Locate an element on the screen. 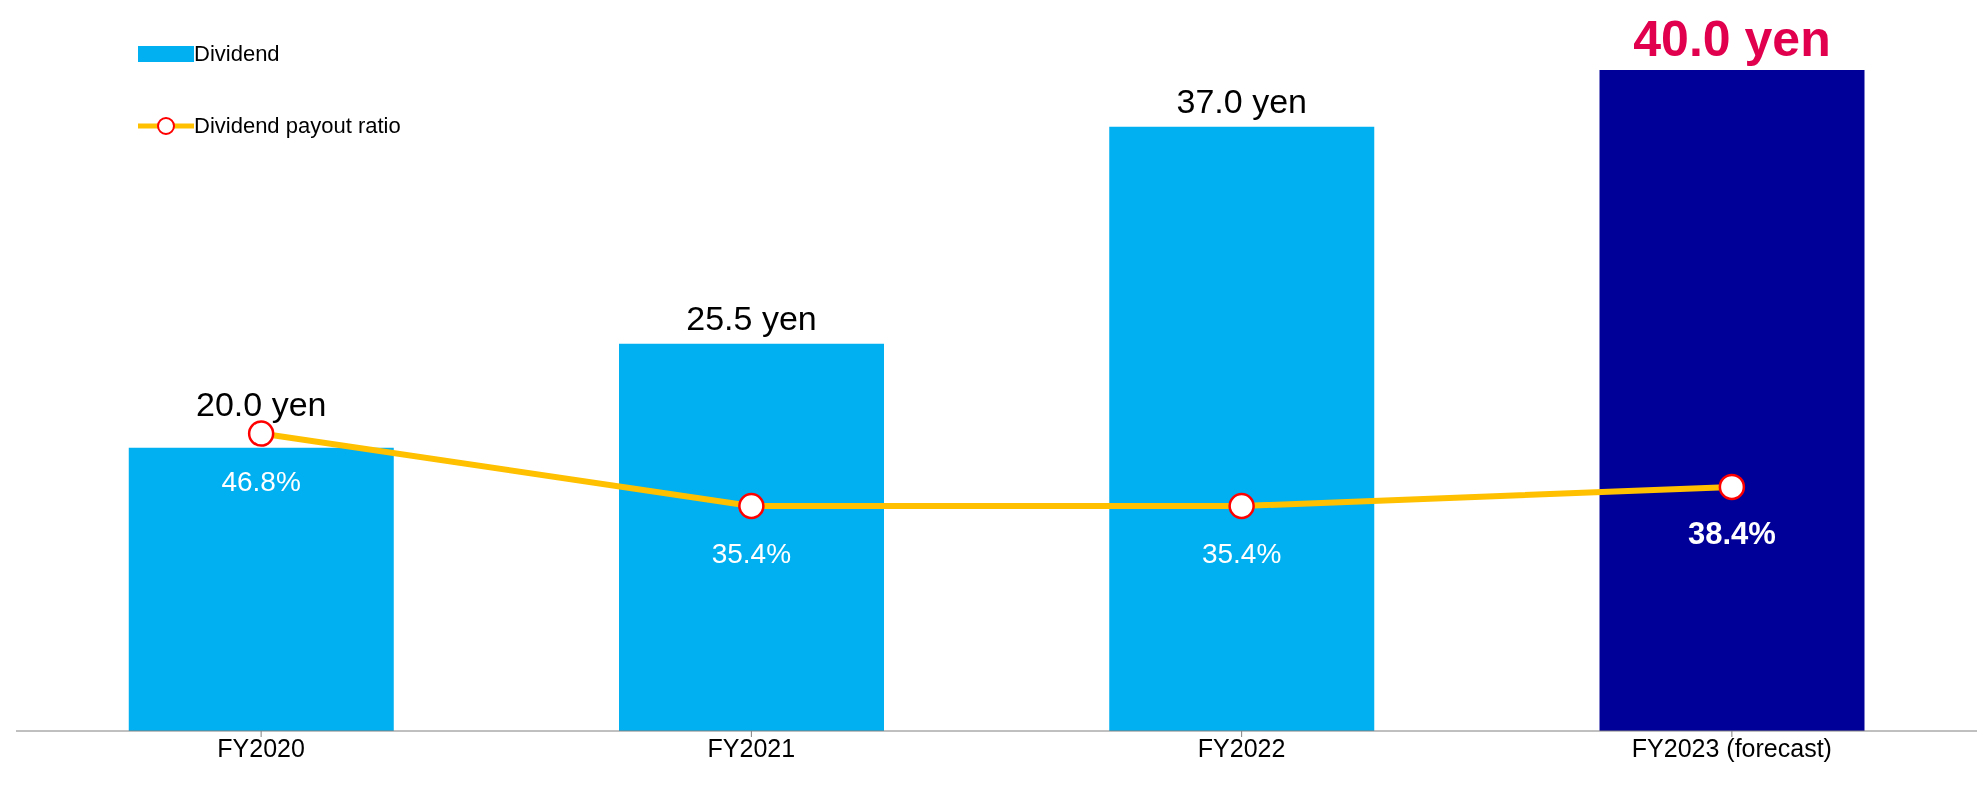 The width and height of the screenshot is (1985, 789). data-label: 37.0 yen is located at coordinates (1241, 100).